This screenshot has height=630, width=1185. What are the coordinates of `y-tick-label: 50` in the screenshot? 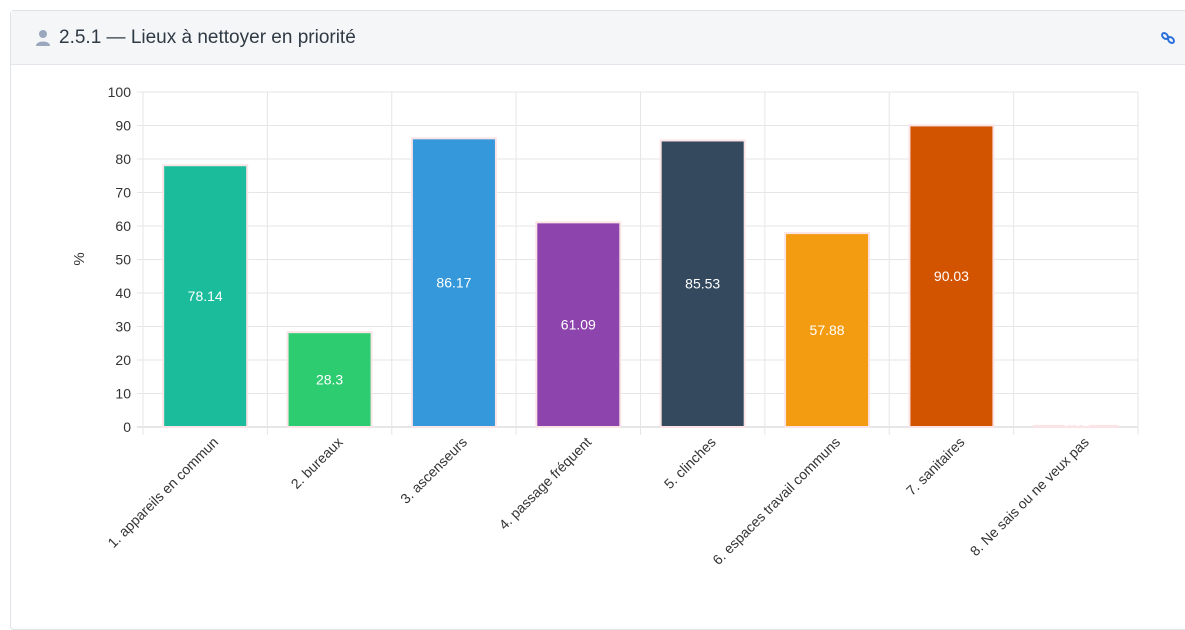 It's located at (123, 260).